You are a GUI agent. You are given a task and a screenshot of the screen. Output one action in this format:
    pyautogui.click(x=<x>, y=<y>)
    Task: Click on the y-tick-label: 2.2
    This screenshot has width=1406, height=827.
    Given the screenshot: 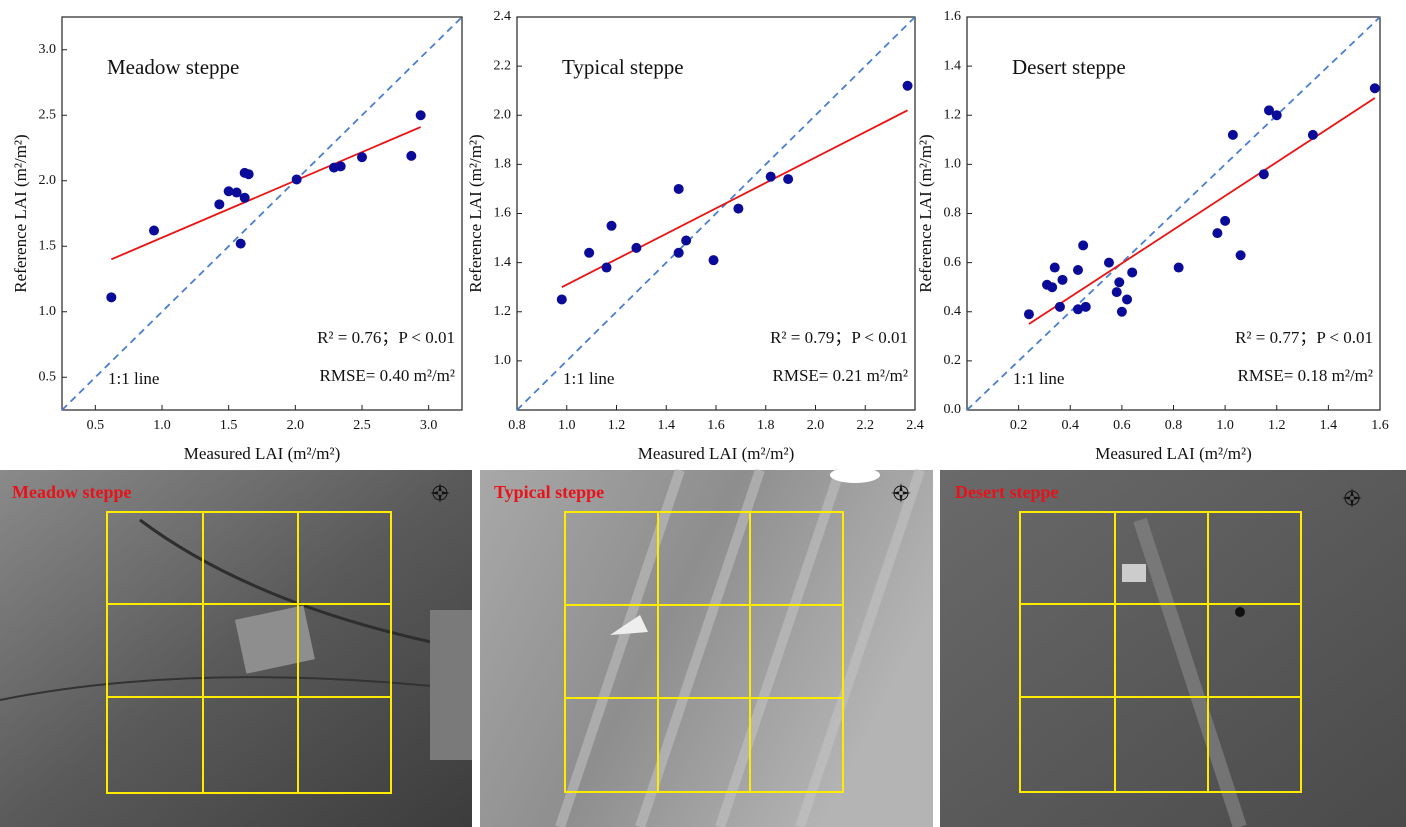 What is the action you would take?
    pyautogui.click(x=503, y=65)
    